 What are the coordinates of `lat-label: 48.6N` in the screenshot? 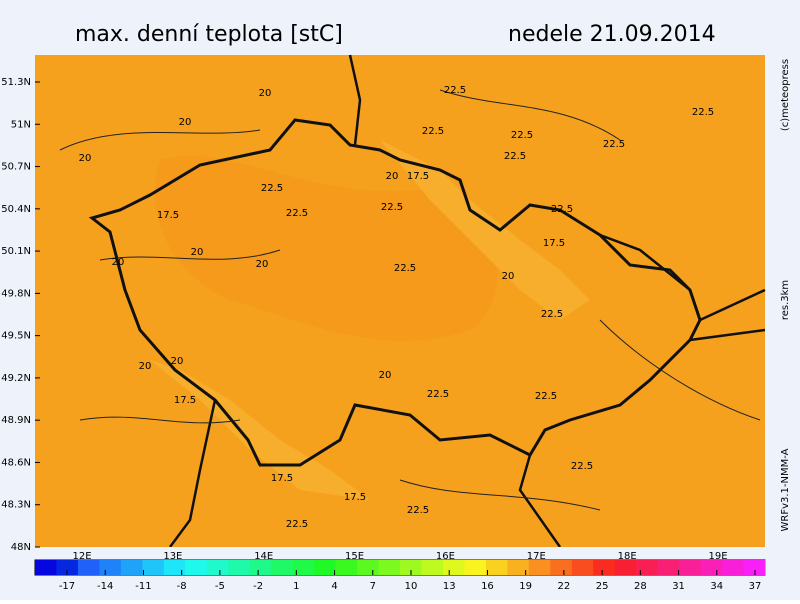 It's located at (16, 462).